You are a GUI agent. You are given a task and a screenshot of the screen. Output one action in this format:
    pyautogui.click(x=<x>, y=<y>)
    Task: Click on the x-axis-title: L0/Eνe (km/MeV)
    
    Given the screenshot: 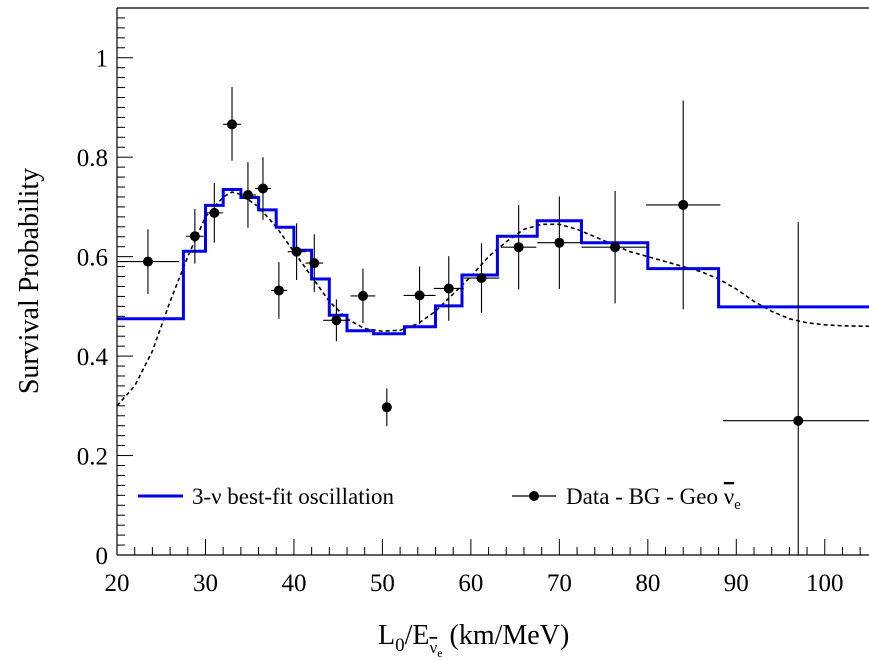 What is the action you would take?
    pyautogui.click(x=473, y=640)
    